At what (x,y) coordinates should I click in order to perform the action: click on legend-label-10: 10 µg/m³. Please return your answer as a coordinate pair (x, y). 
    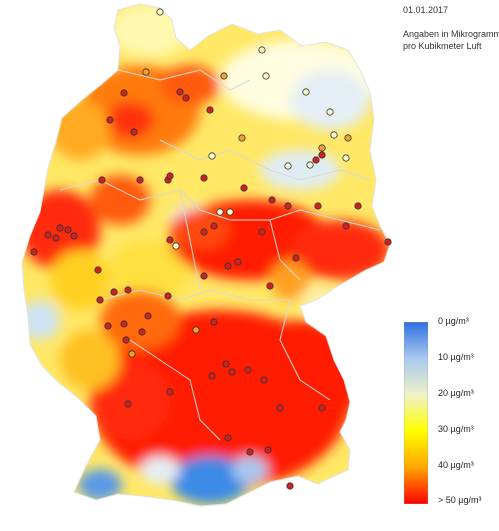
    Looking at the image, I should click on (456, 357).